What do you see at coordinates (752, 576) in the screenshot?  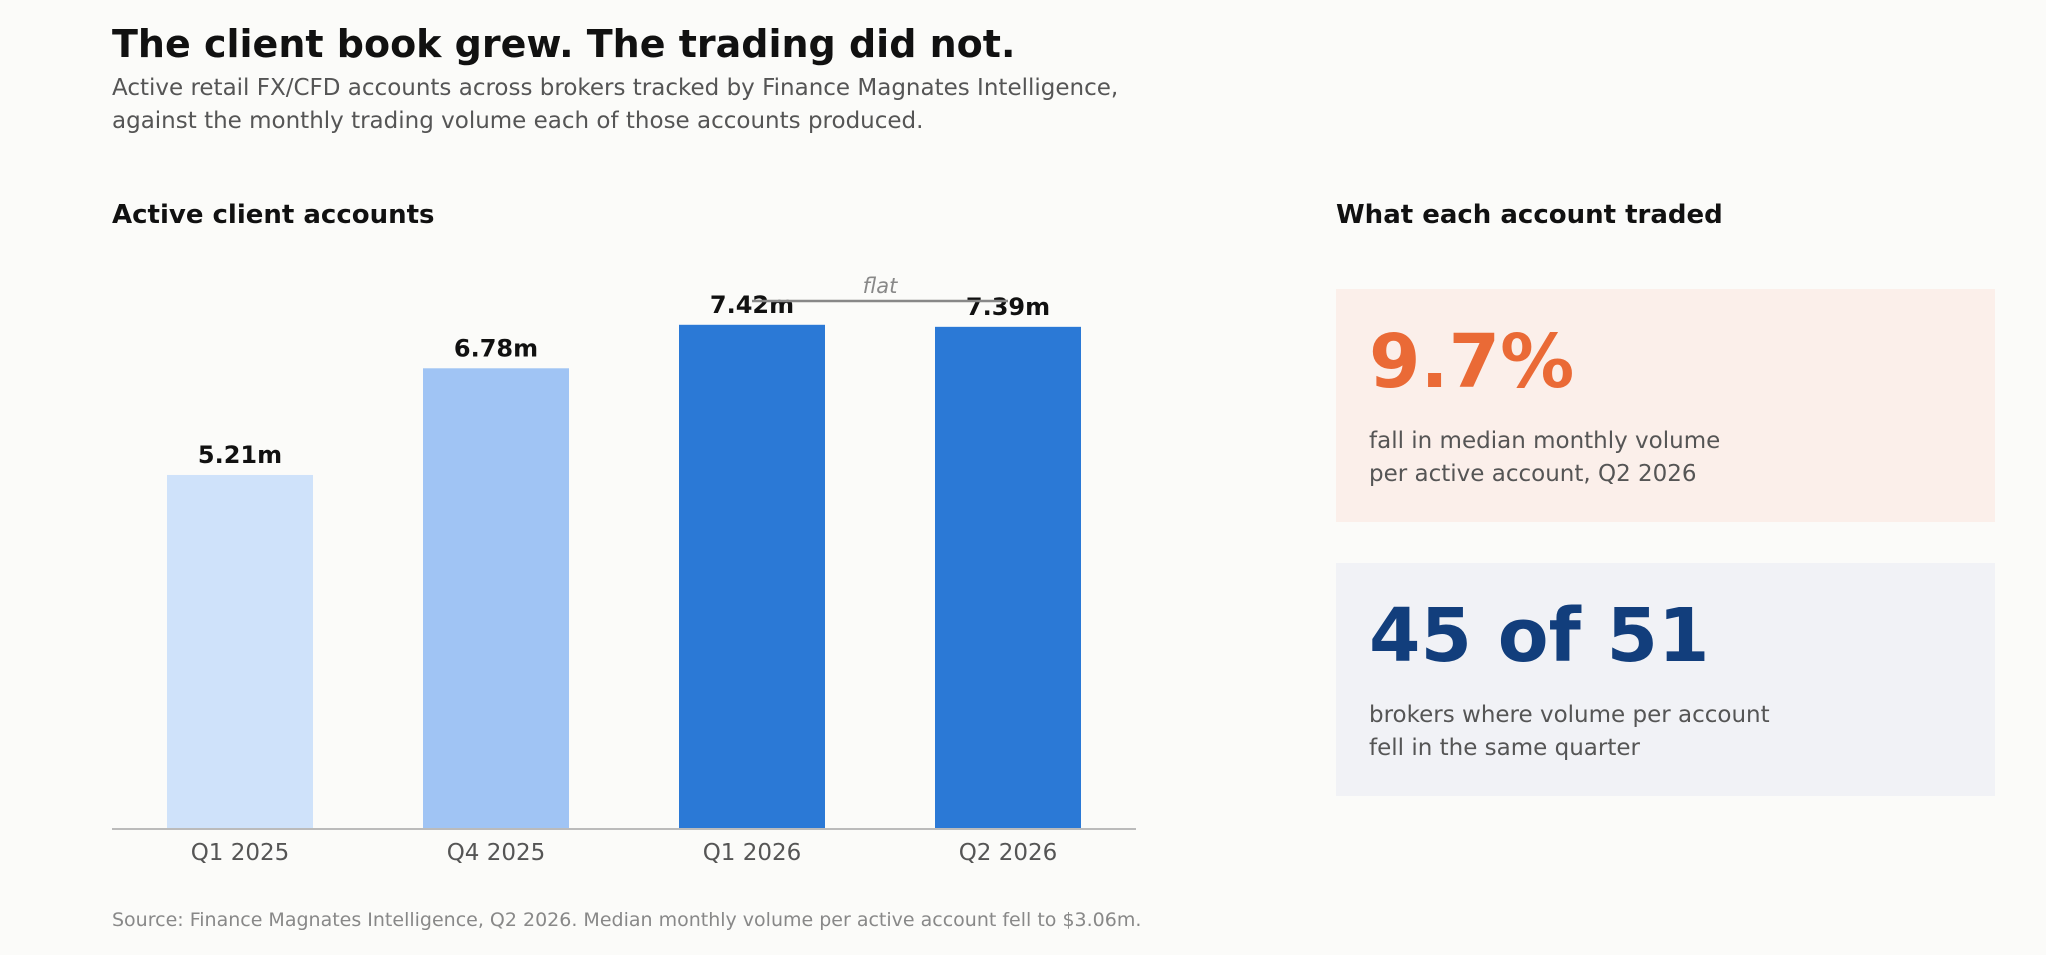 I see `bar-q1-2026` at bounding box center [752, 576].